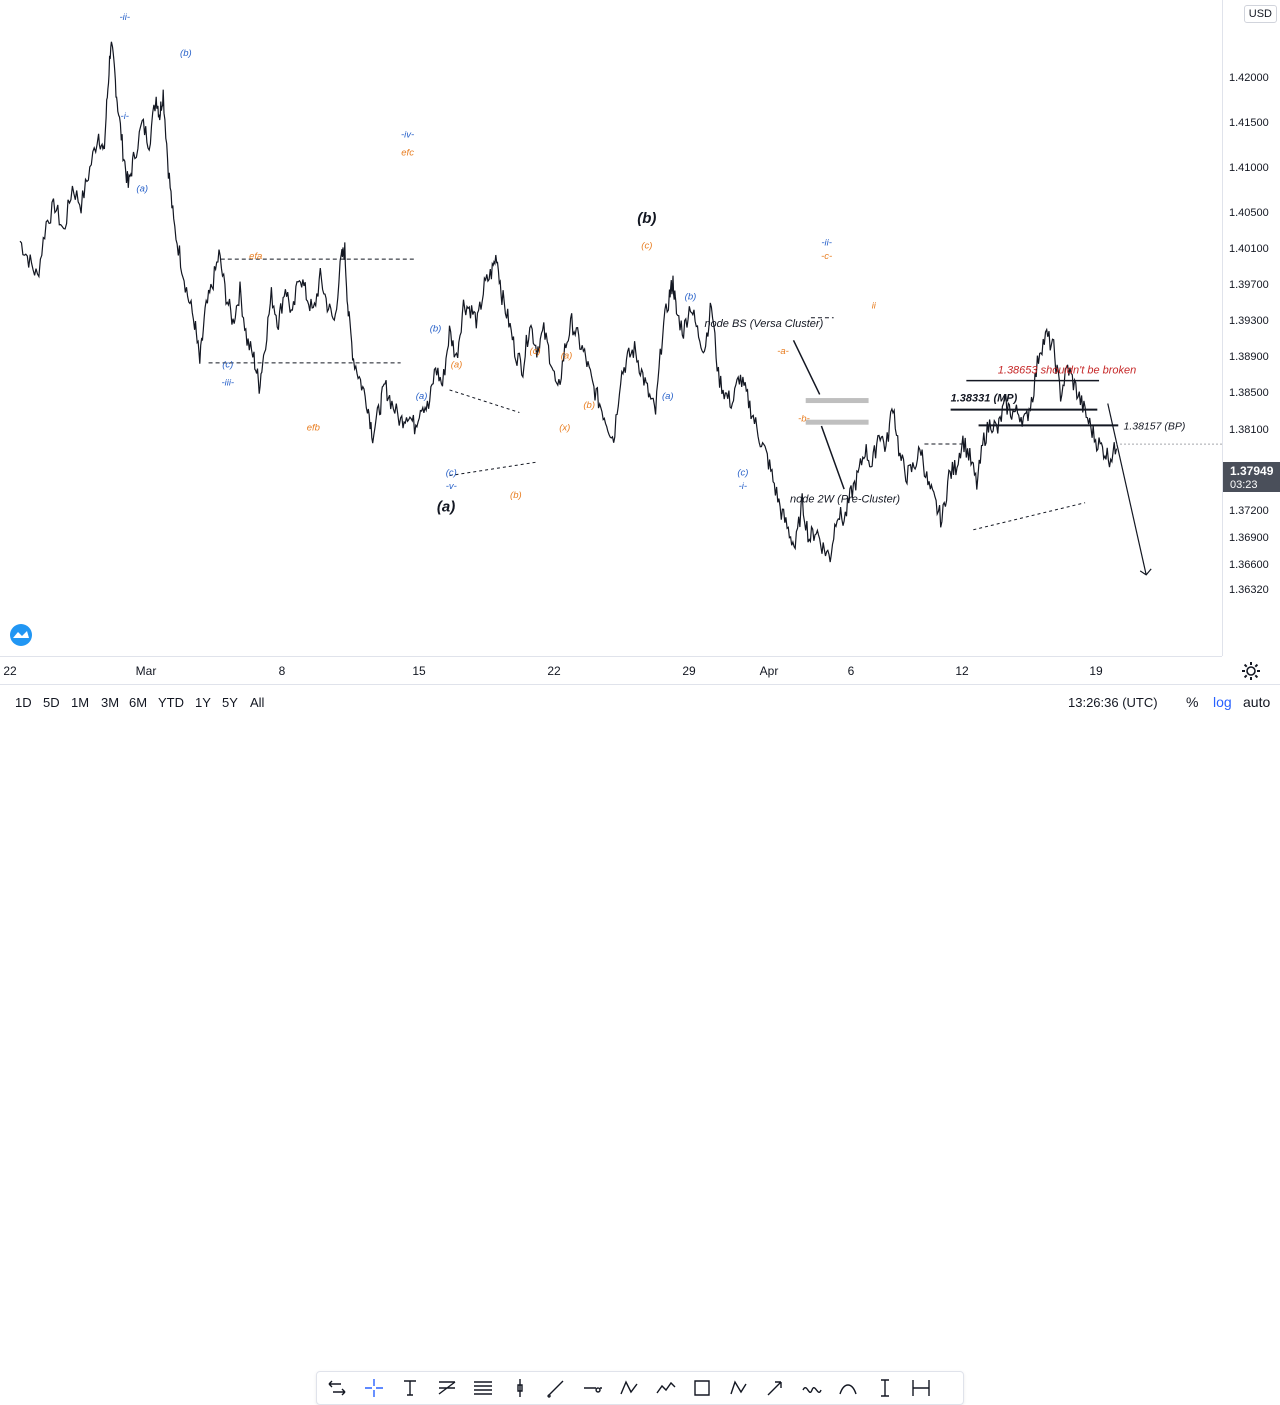 This screenshot has width=1280, height=1405. What do you see at coordinates (1257, 702) in the screenshot?
I see `auto-toggle: auto` at bounding box center [1257, 702].